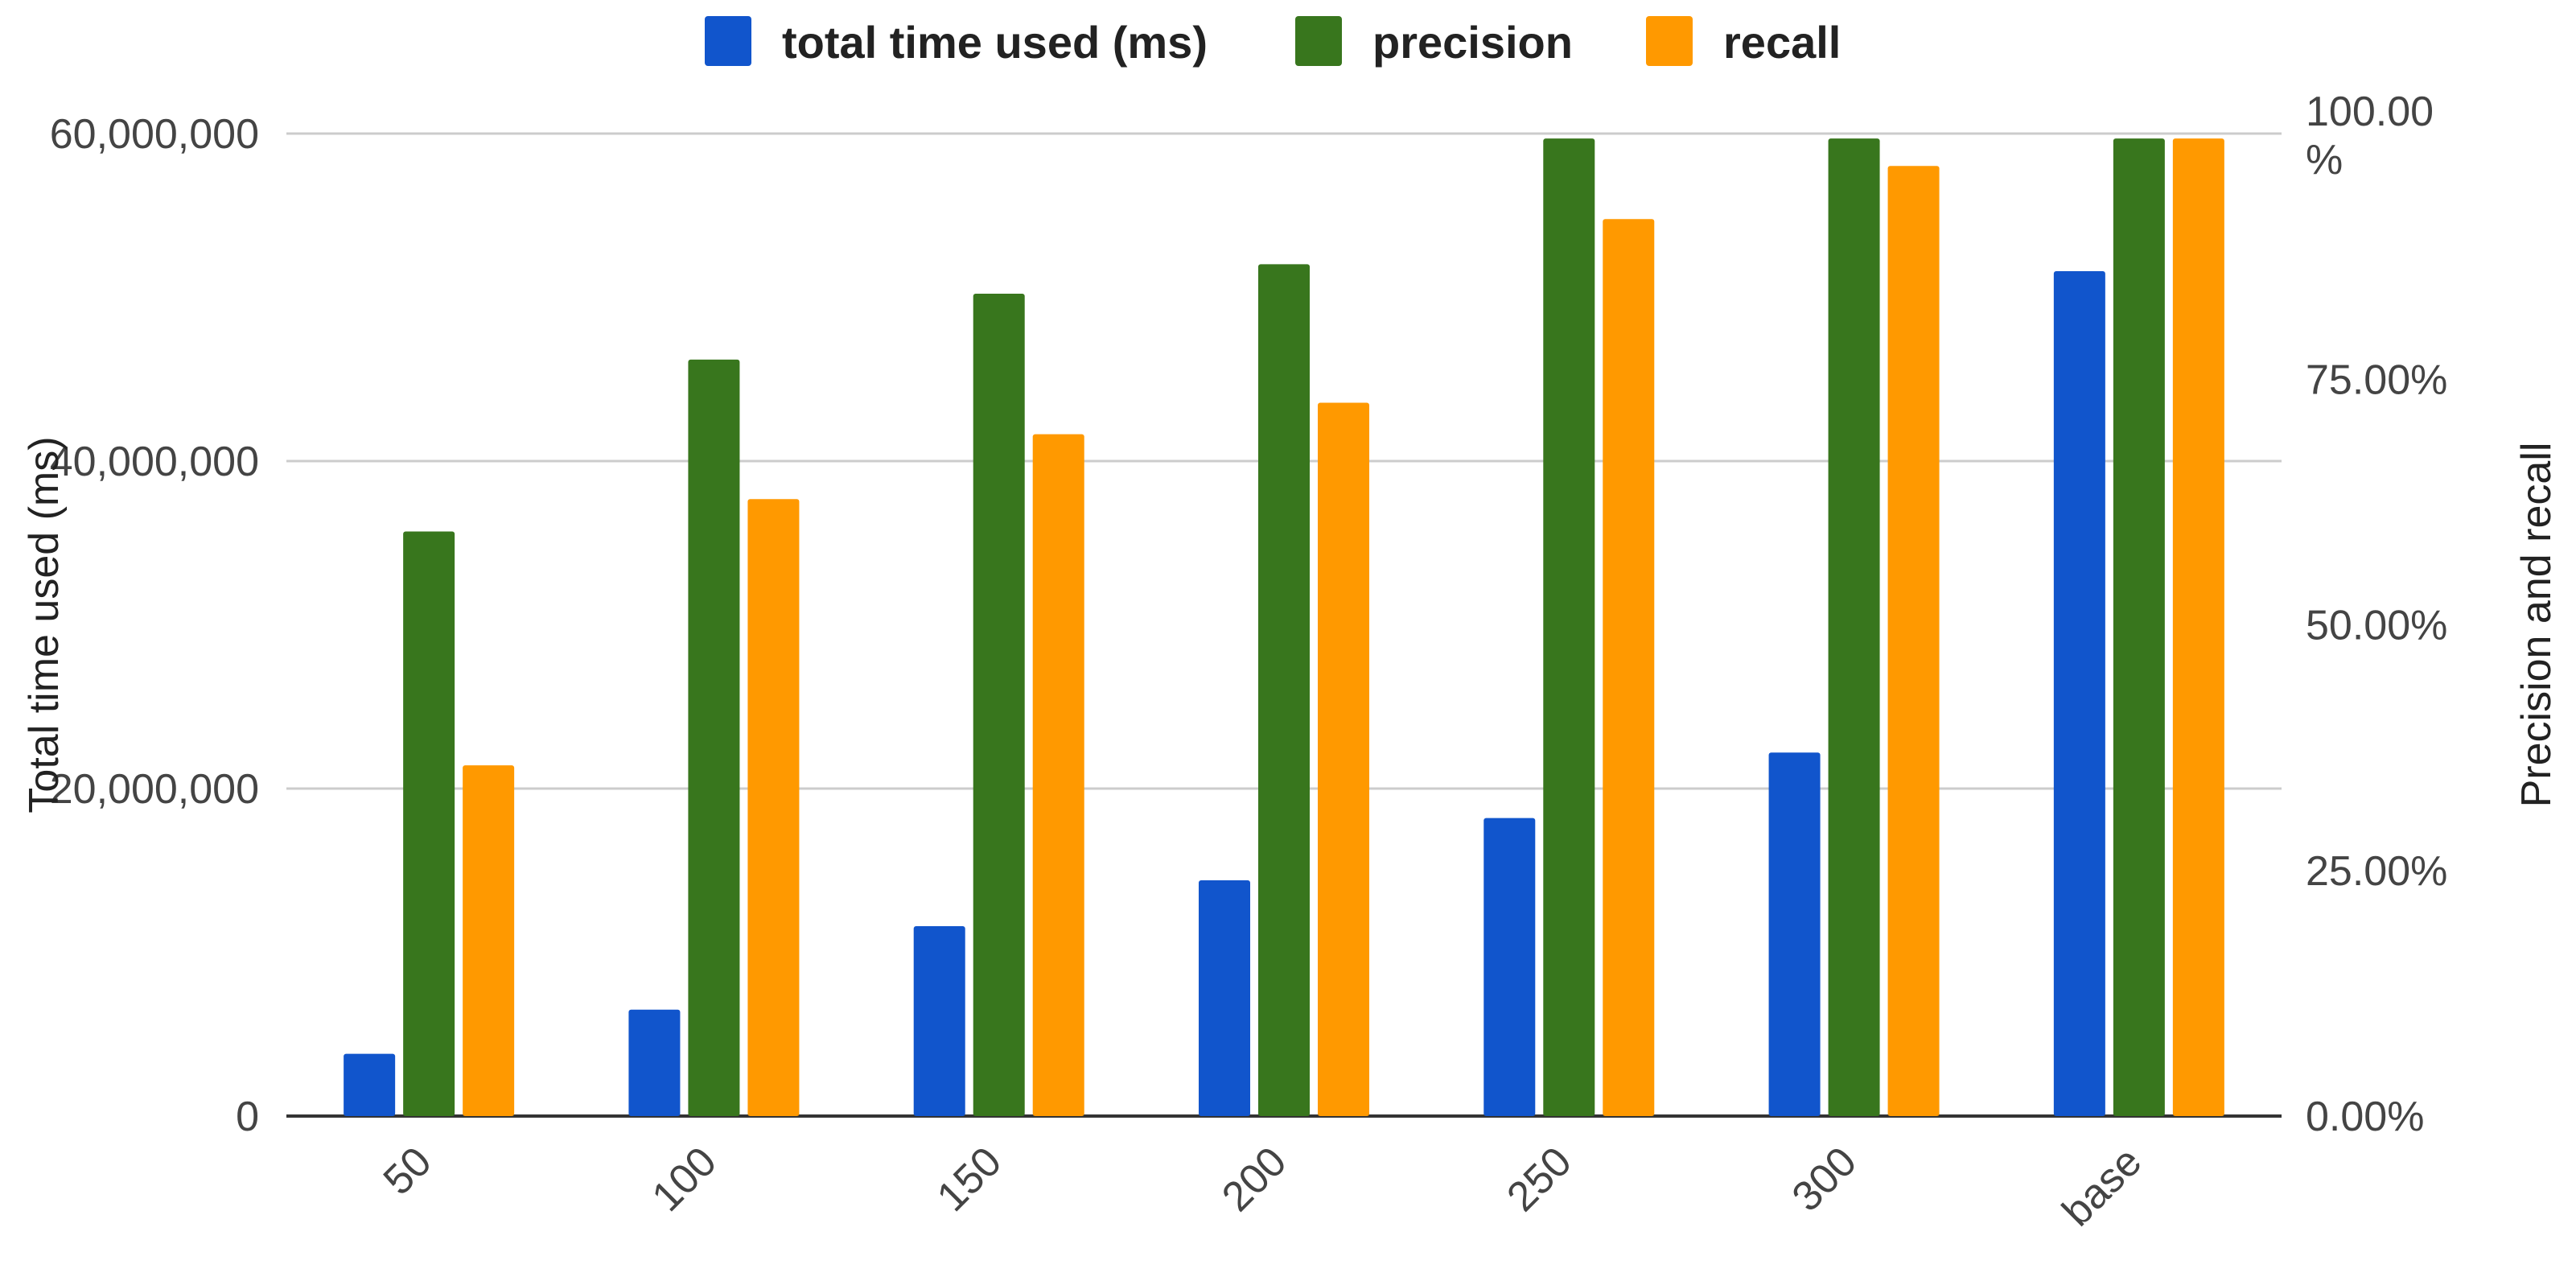 Image resolution: width=2576 pixels, height=1277 pixels. Describe the element at coordinates (154, 789) in the screenshot. I see `left-axis-tick-label: 20,000,000` at that location.